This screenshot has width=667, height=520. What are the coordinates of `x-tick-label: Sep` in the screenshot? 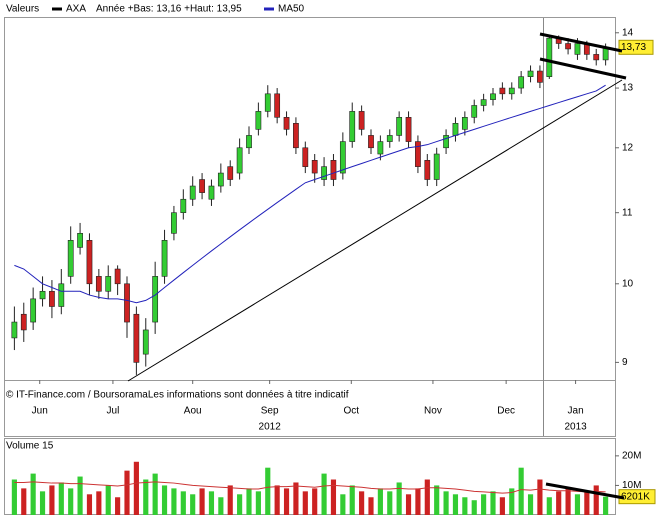 It's located at (270, 411).